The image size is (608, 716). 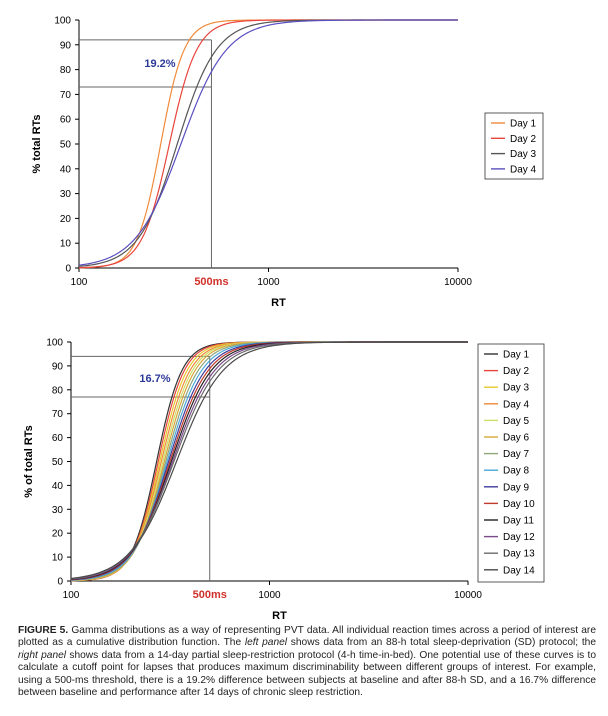 What do you see at coordinates (516, 438) in the screenshot?
I see `legend-label: Day 6` at bounding box center [516, 438].